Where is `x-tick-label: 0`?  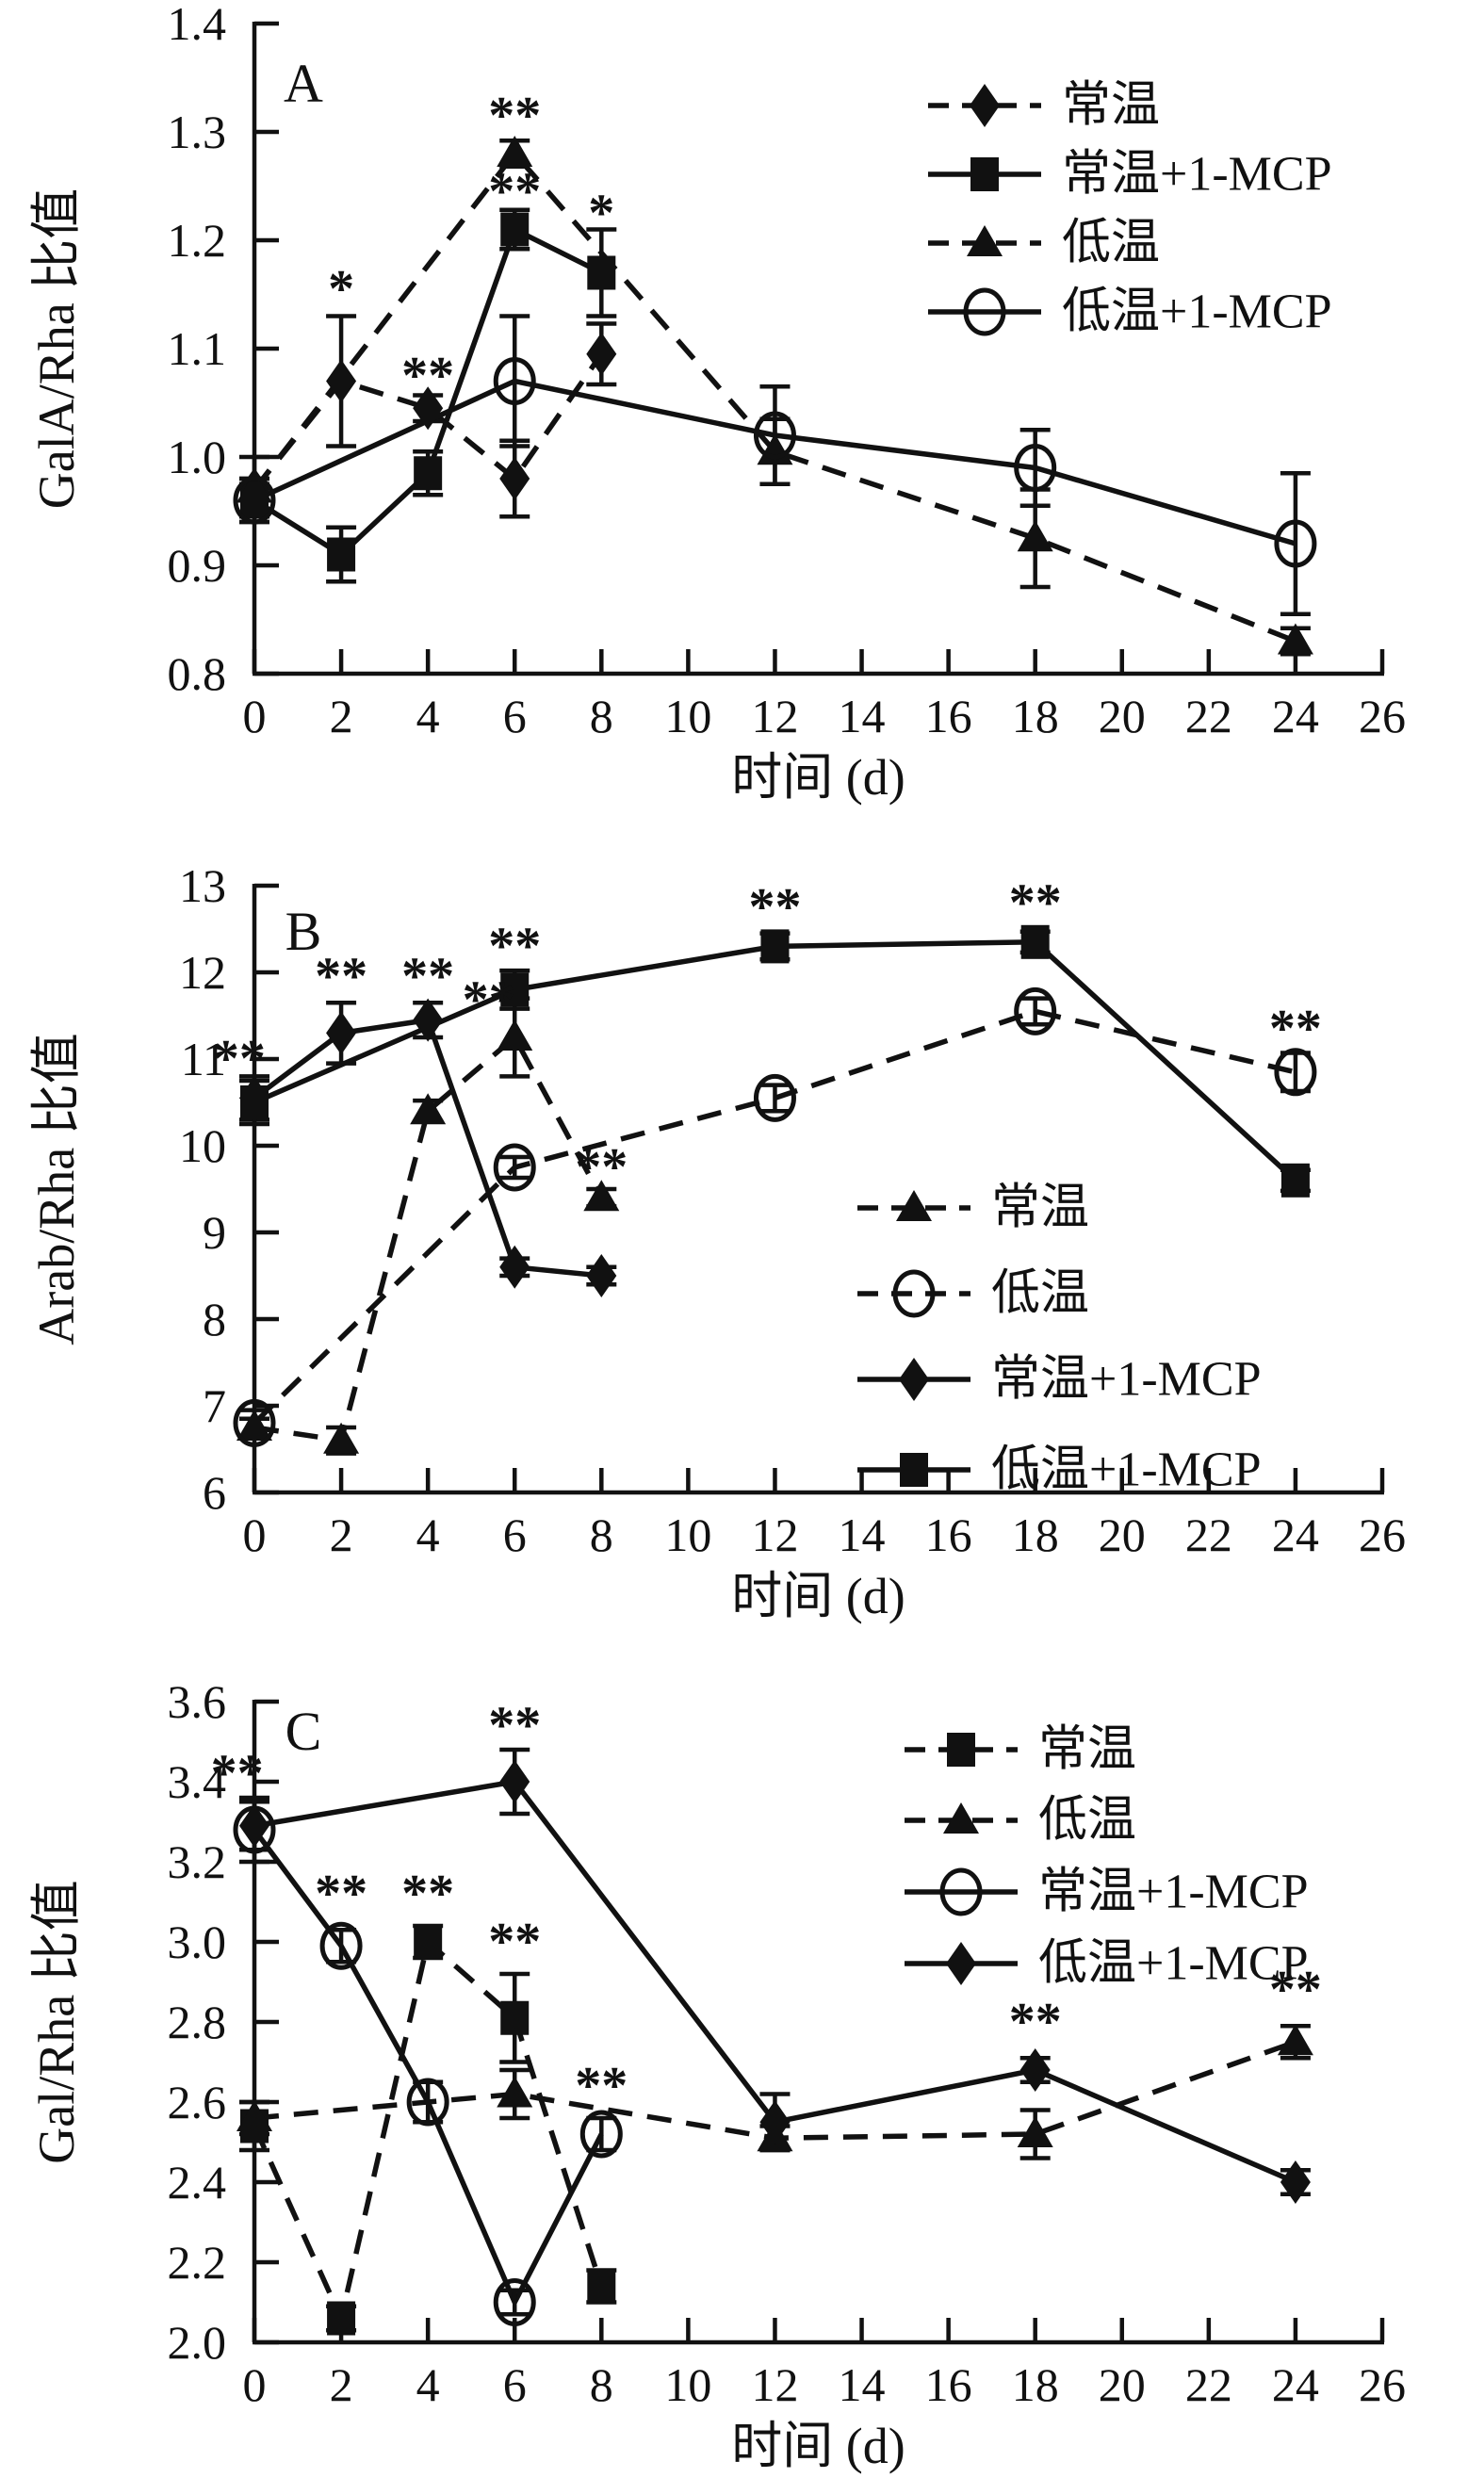
x-tick-label: 0 is located at coordinates (255, 1534).